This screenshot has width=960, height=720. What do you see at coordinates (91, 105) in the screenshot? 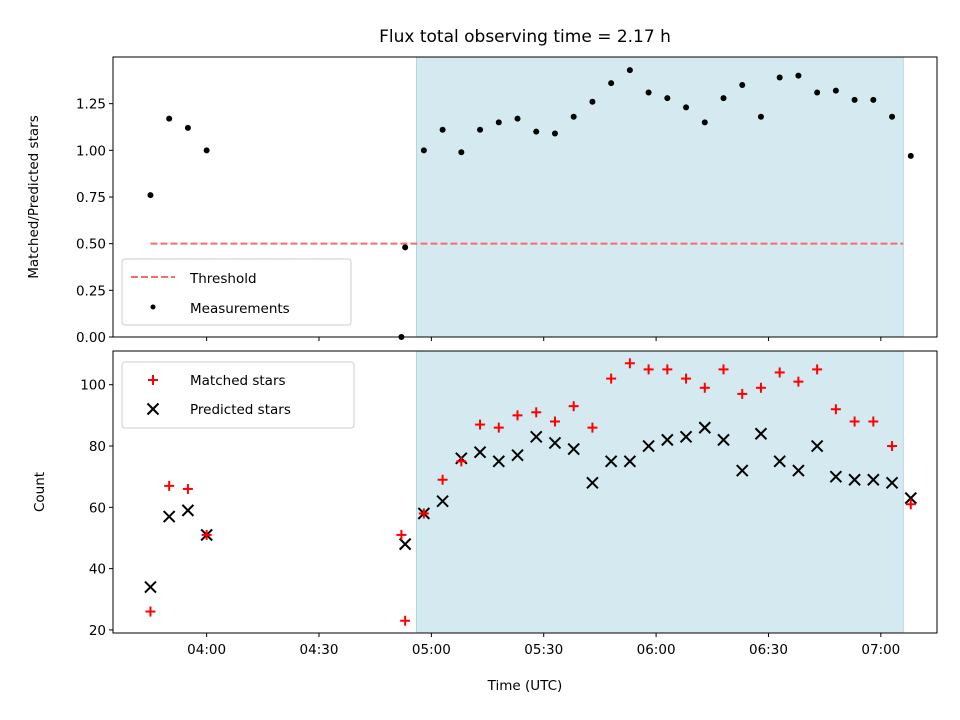
I see `ratio-y-tick-label: 1.25` at bounding box center [91, 105].